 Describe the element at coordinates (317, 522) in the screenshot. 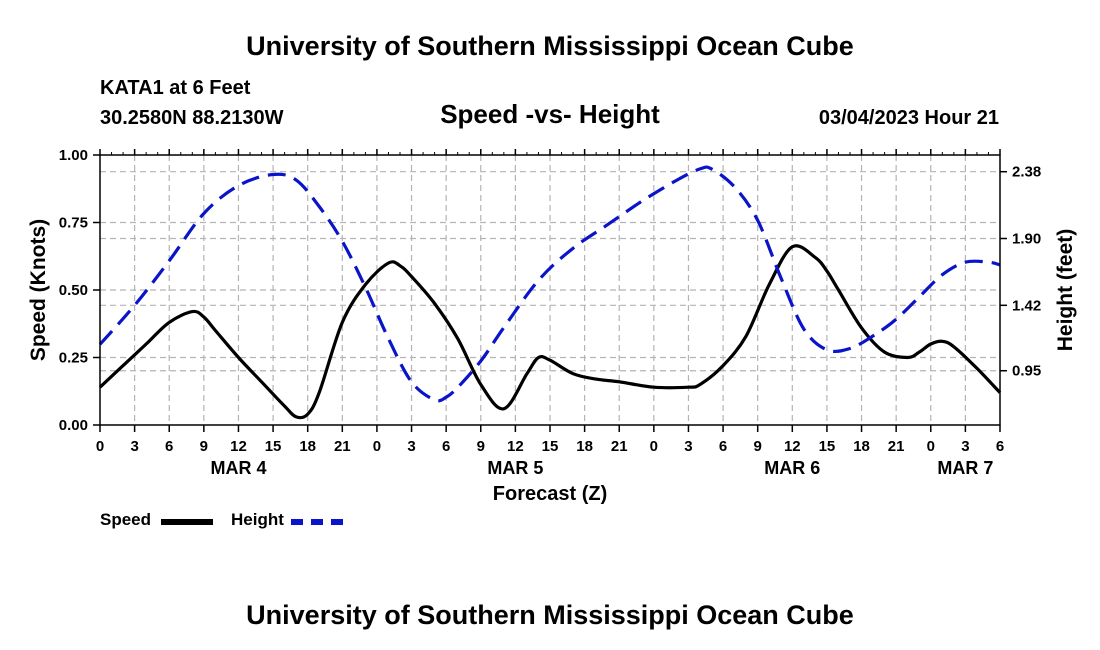

I see `legend-height-swatch` at that location.